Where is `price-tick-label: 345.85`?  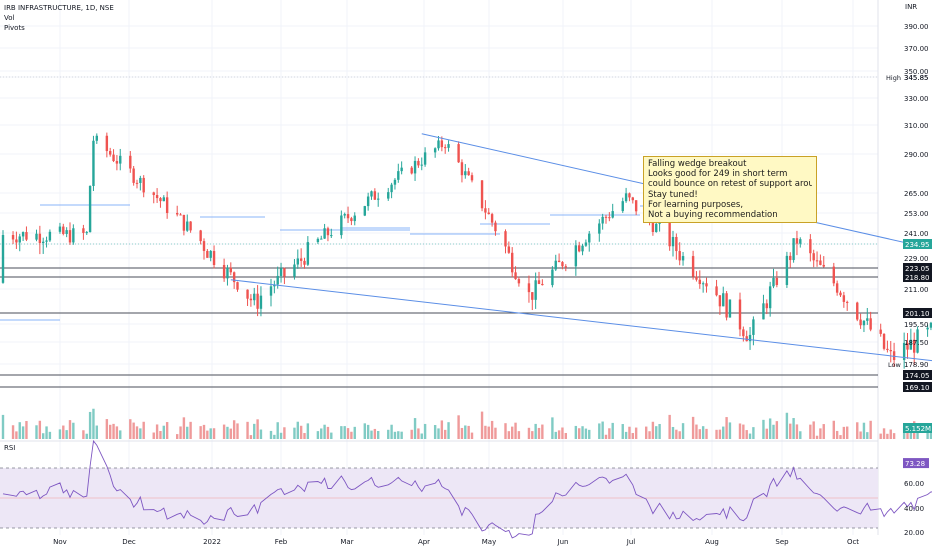 price-tick-label: 345.85 is located at coordinates (916, 78).